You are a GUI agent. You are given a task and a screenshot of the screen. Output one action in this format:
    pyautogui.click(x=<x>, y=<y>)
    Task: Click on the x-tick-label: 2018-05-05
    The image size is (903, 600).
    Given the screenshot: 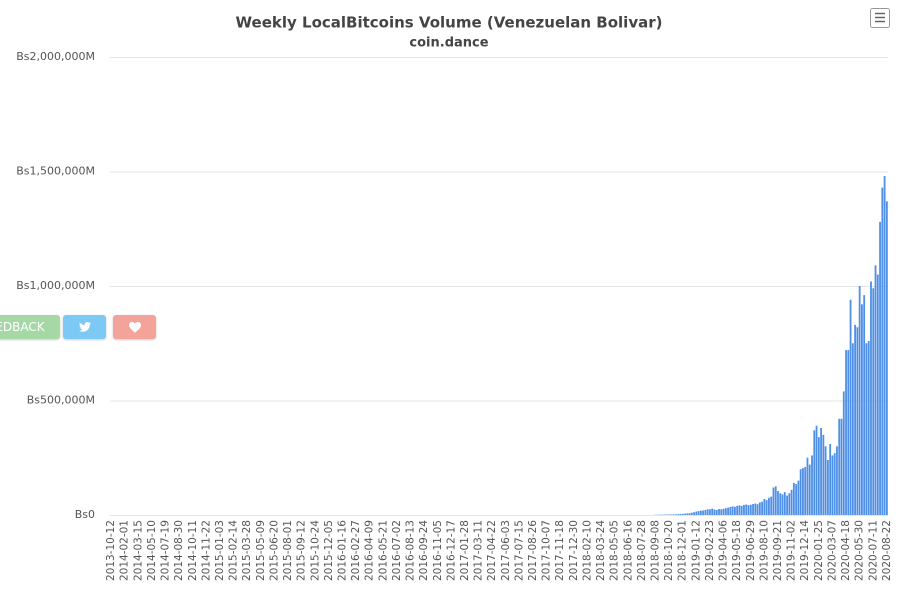 What is the action you would take?
    pyautogui.click(x=615, y=550)
    